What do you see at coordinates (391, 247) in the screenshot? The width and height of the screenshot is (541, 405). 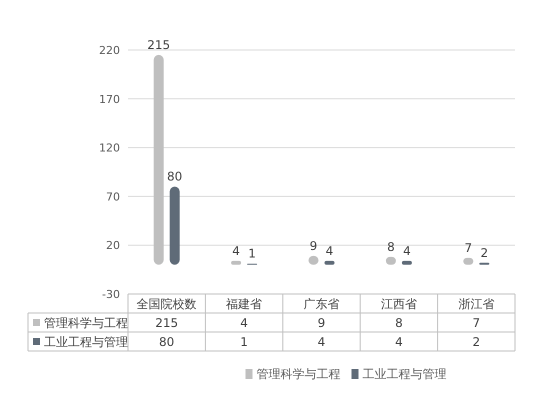 I see `annotation: 8` at bounding box center [391, 247].